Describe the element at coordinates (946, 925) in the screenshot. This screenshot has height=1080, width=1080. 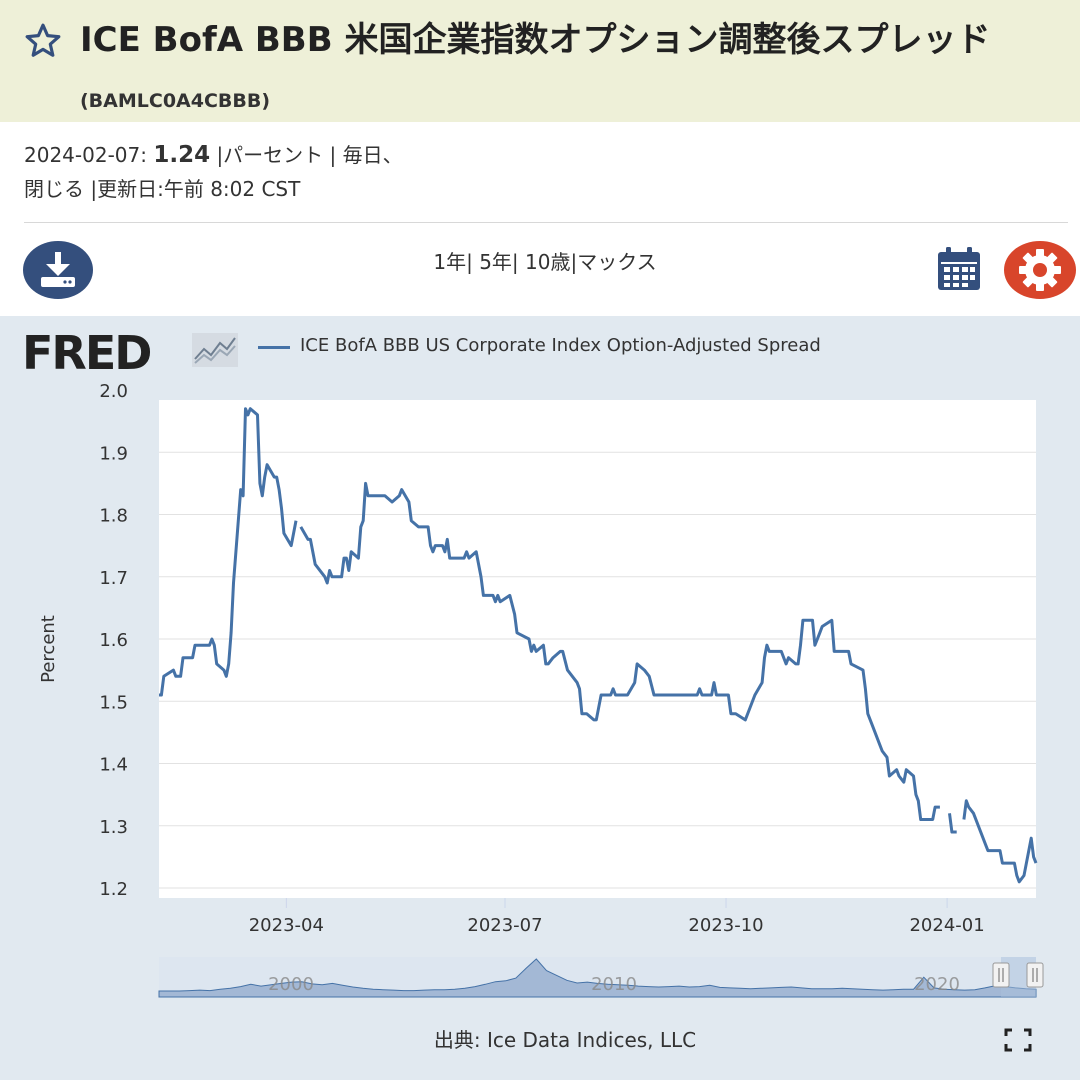
I see `x-tick-label: 2024-01` at that location.